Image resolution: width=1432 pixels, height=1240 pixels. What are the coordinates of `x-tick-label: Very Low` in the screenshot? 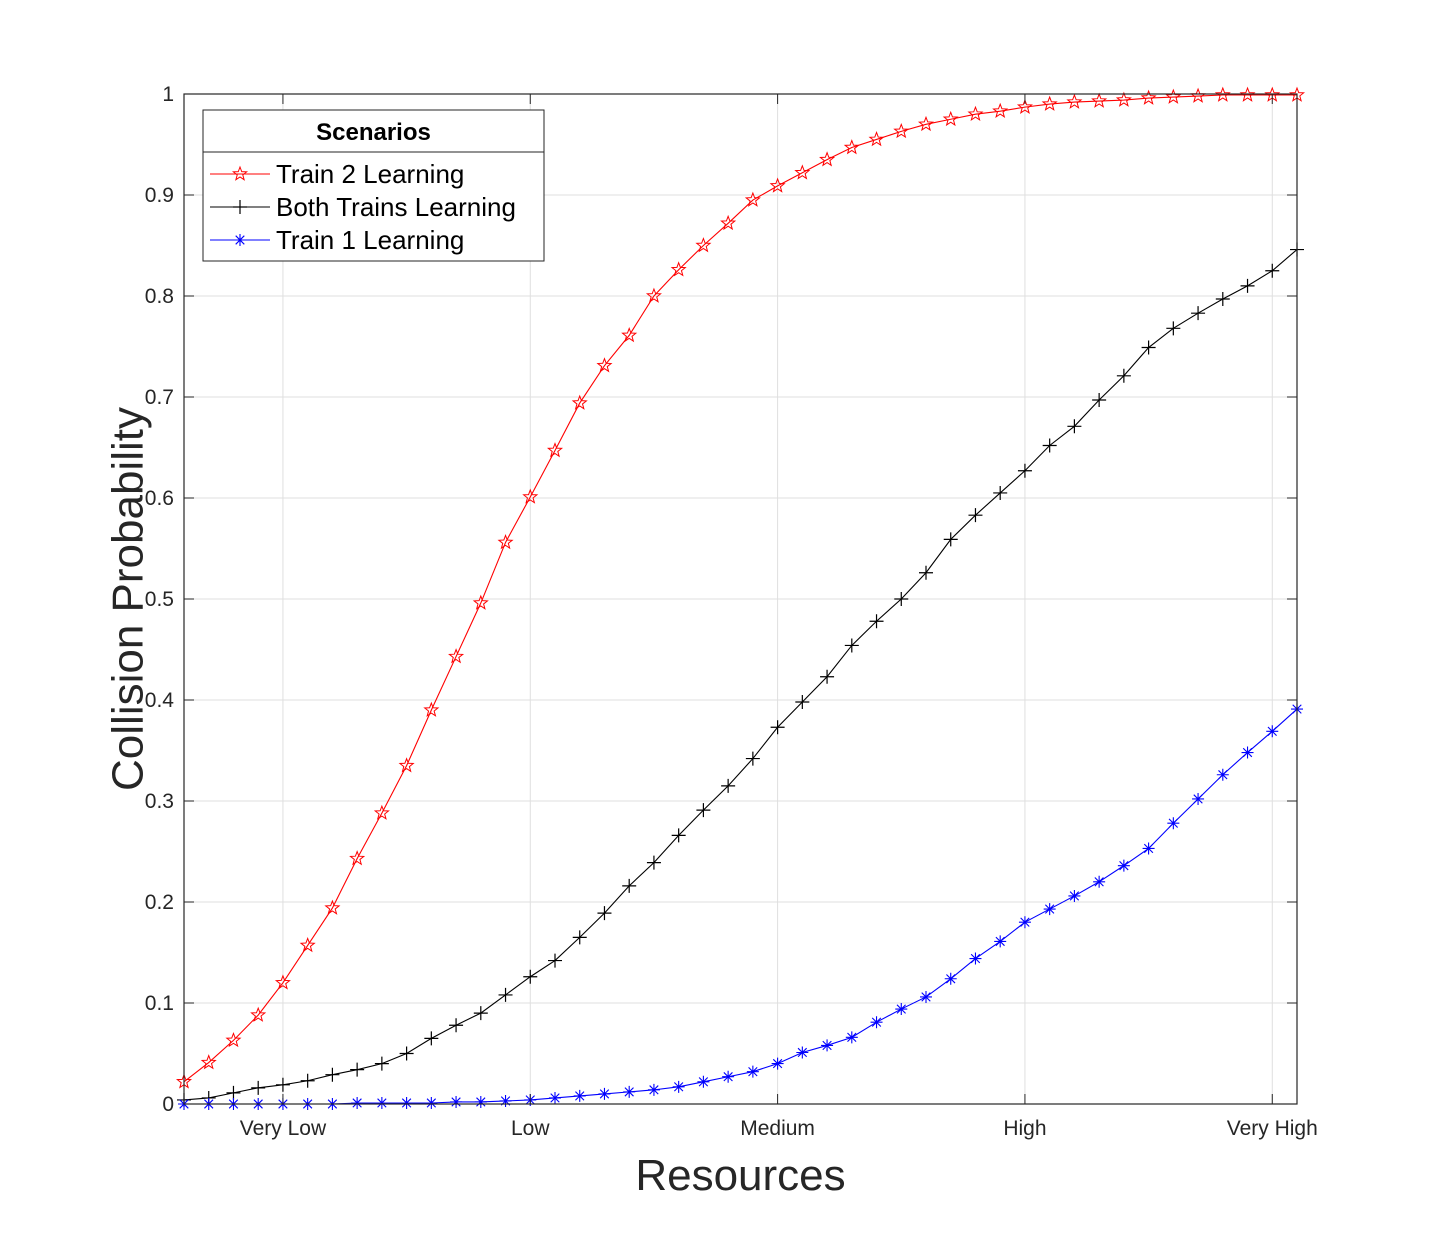 It's located at (283, 1128).